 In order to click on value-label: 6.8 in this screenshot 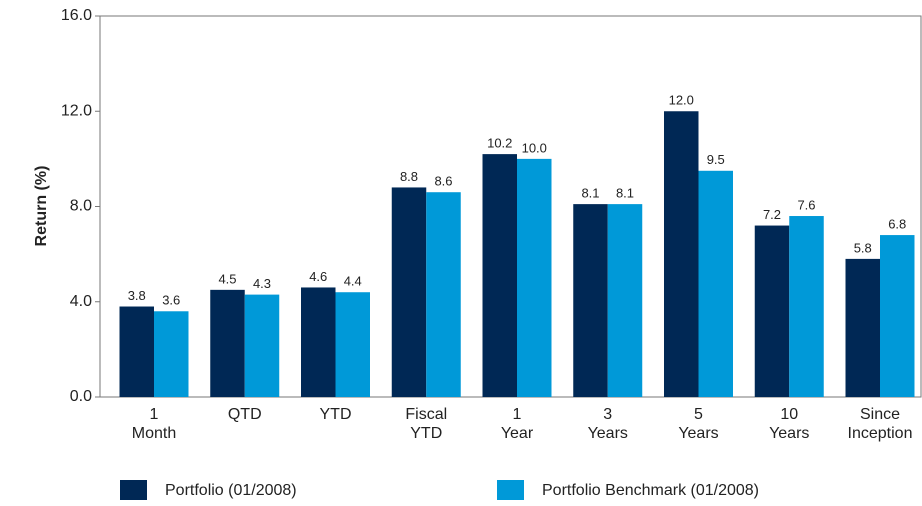, I will do `click(897, 224)`.